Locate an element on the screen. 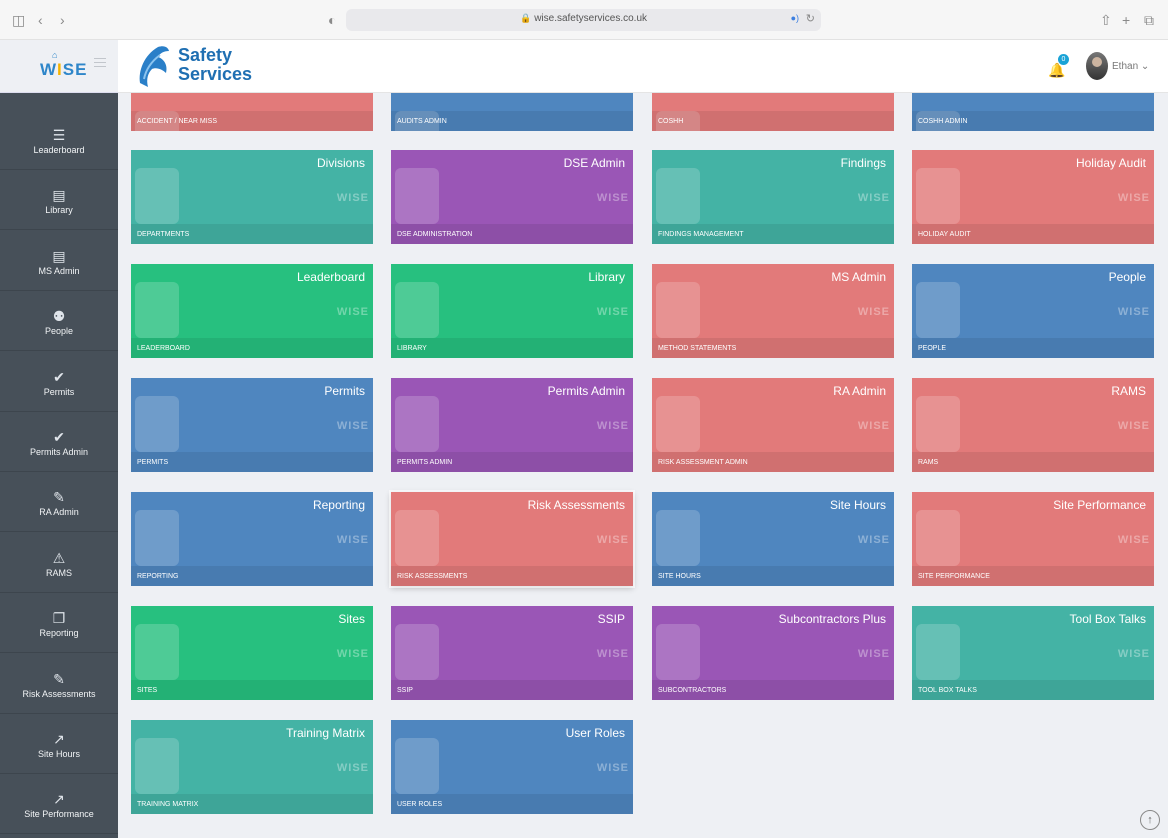  new-tab-icon: + is located at coordinates (1126, 20).